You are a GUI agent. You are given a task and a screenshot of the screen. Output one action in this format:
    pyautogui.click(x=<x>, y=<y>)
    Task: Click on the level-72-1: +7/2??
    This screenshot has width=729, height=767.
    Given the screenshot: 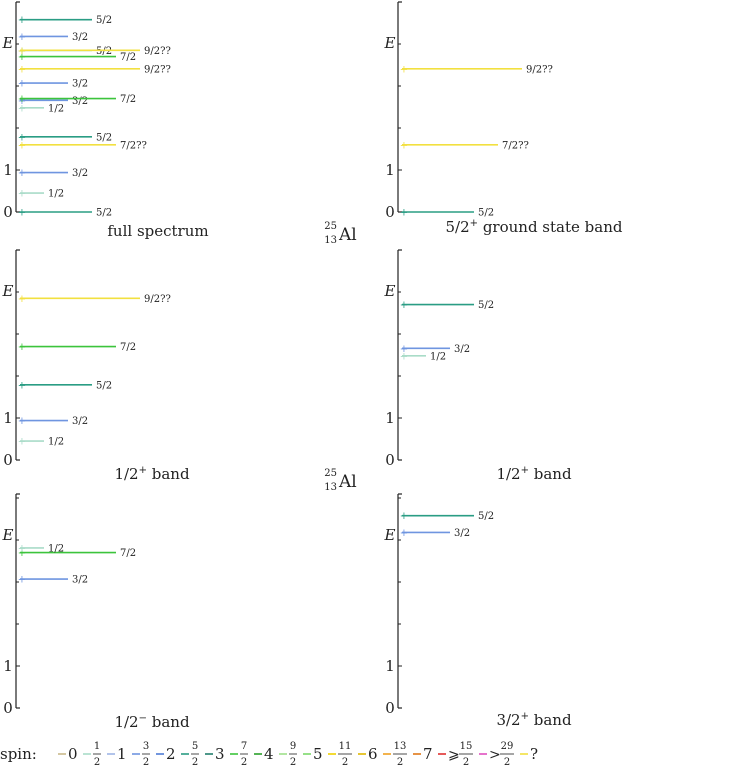 What is the action you would take?
    pyautogui.click(x=464, y=145)
    